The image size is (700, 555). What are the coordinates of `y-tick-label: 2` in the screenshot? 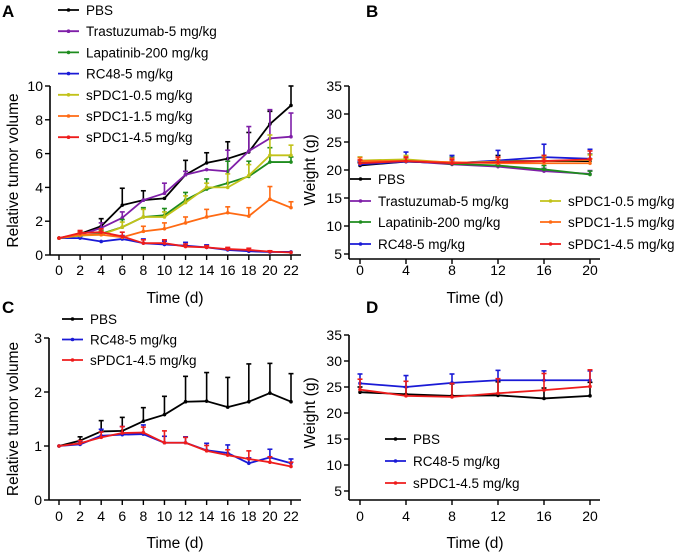 It's located at (39, 221).